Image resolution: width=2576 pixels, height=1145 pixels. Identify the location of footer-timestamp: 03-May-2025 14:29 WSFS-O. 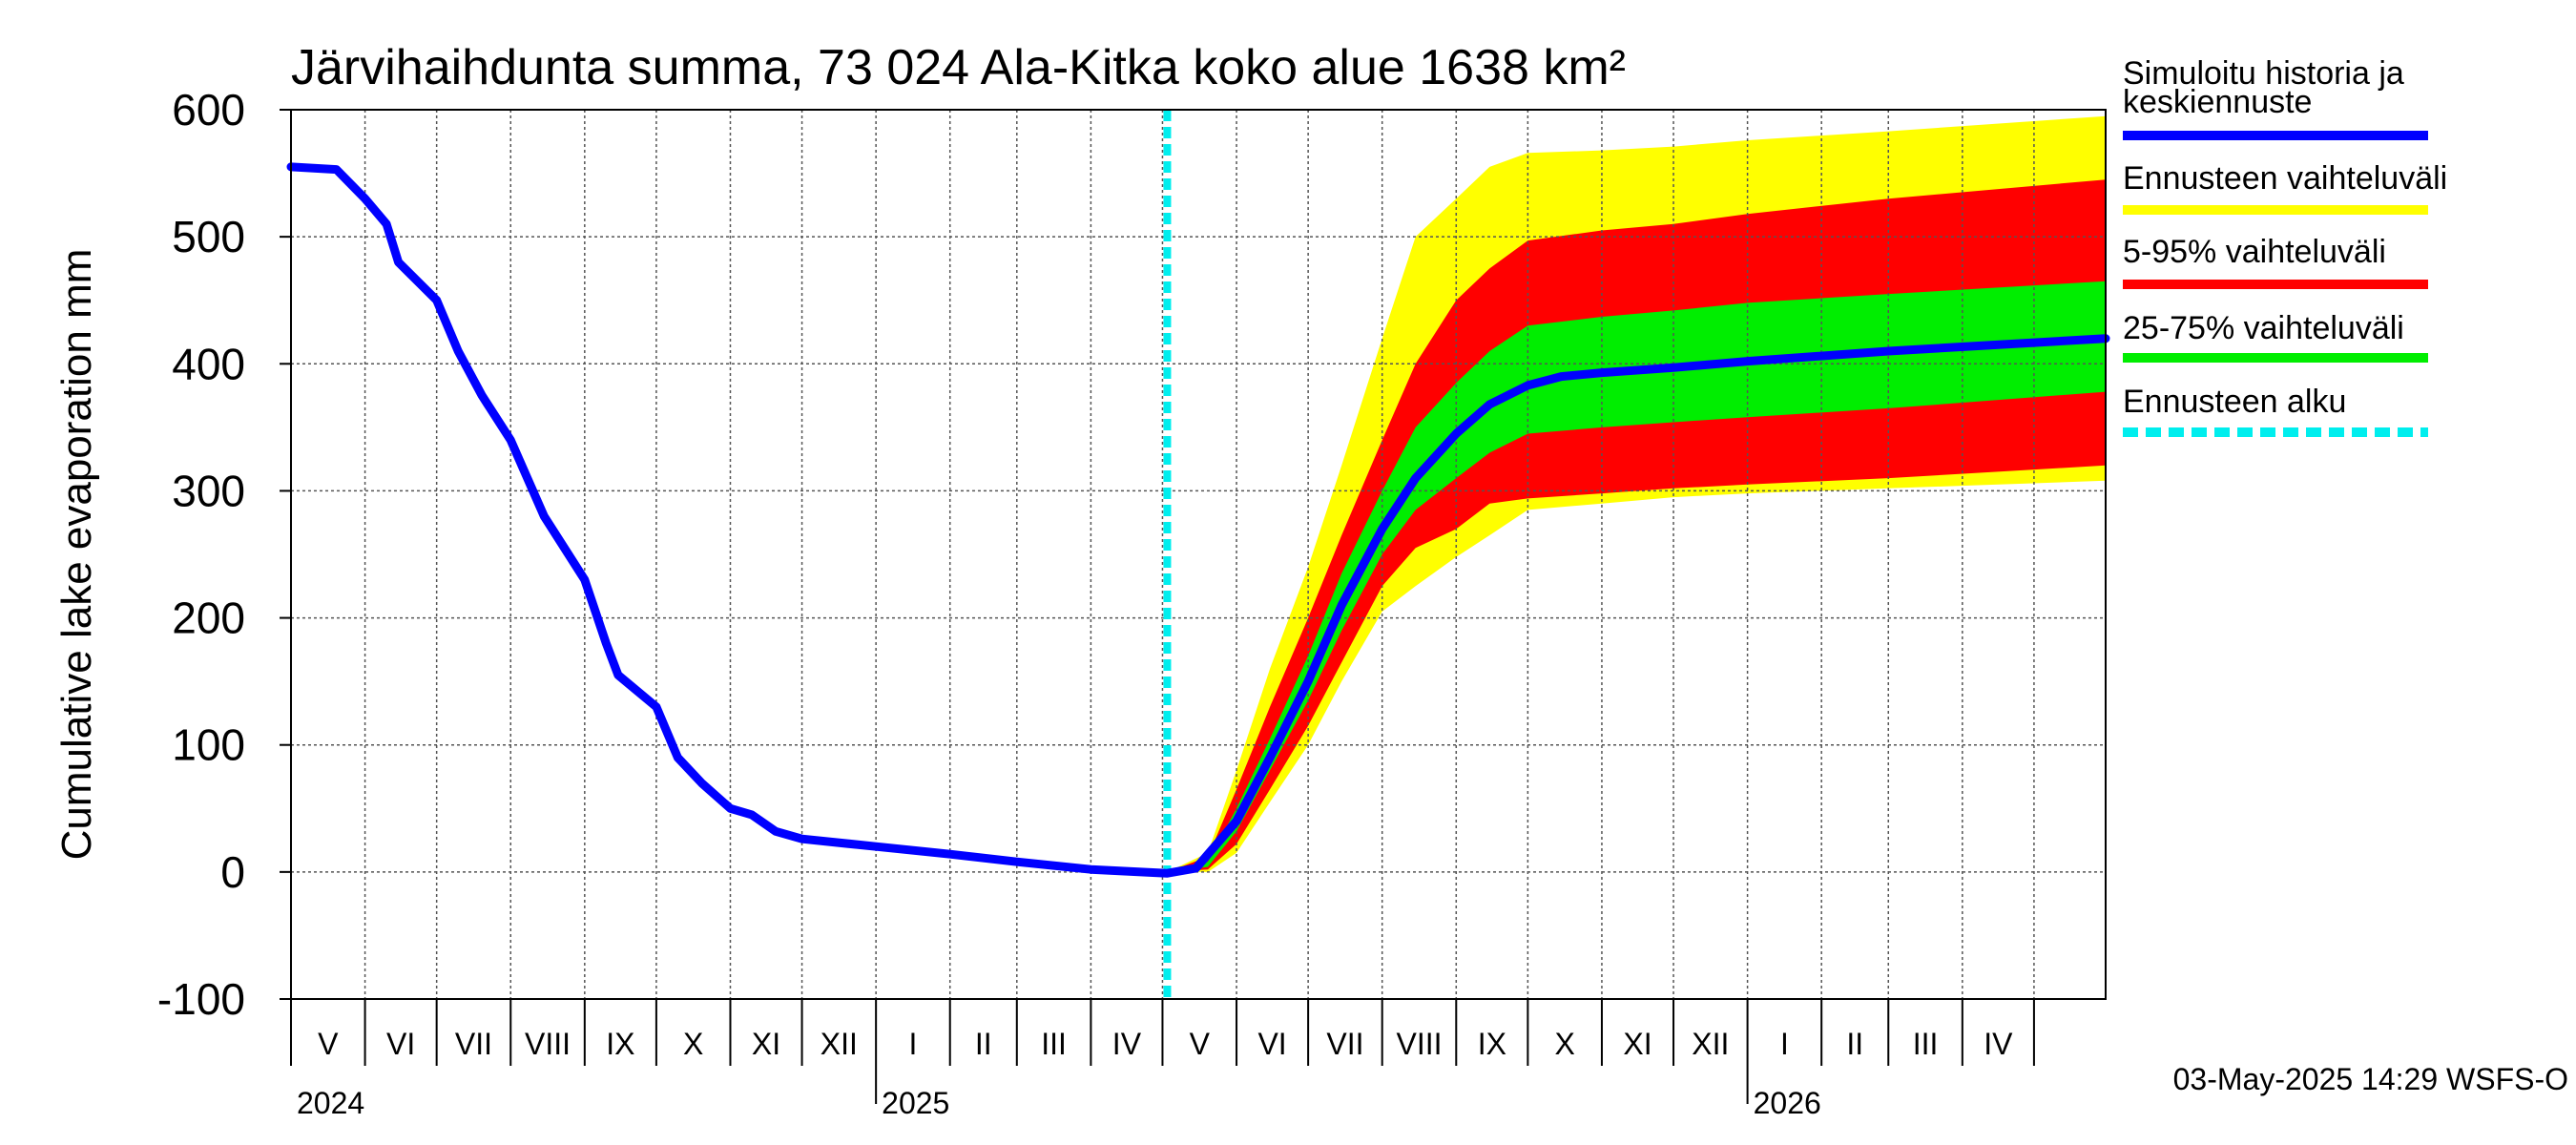
(2370, 1079).